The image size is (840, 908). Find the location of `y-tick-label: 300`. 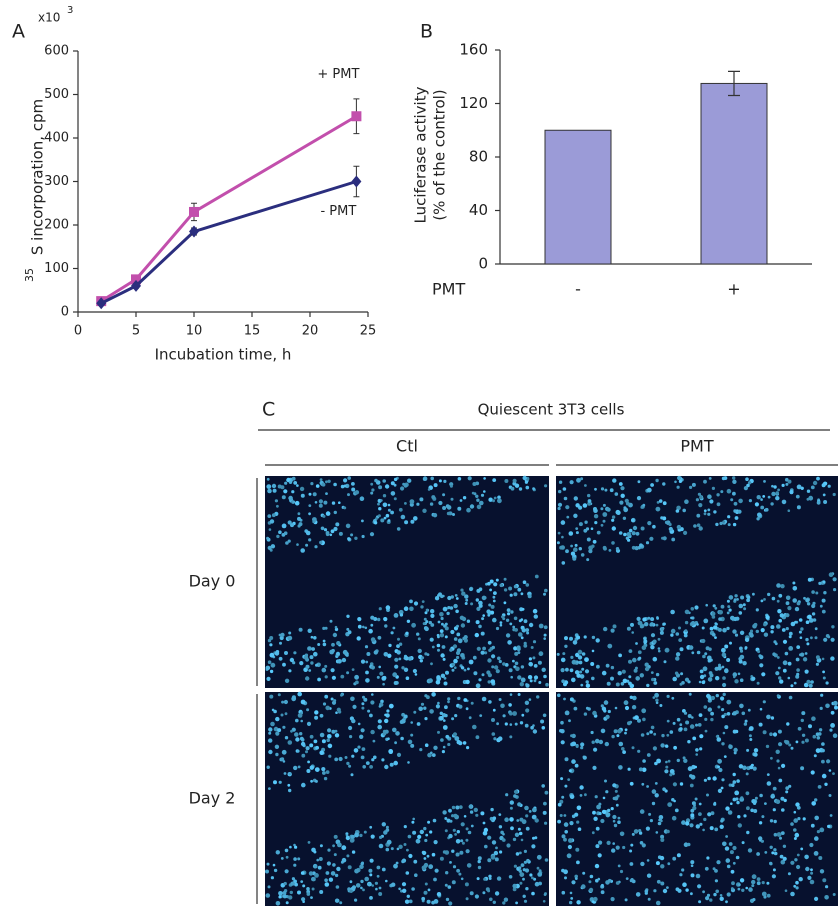

y-tick-label: 300 is located at coordinates (56, 181).